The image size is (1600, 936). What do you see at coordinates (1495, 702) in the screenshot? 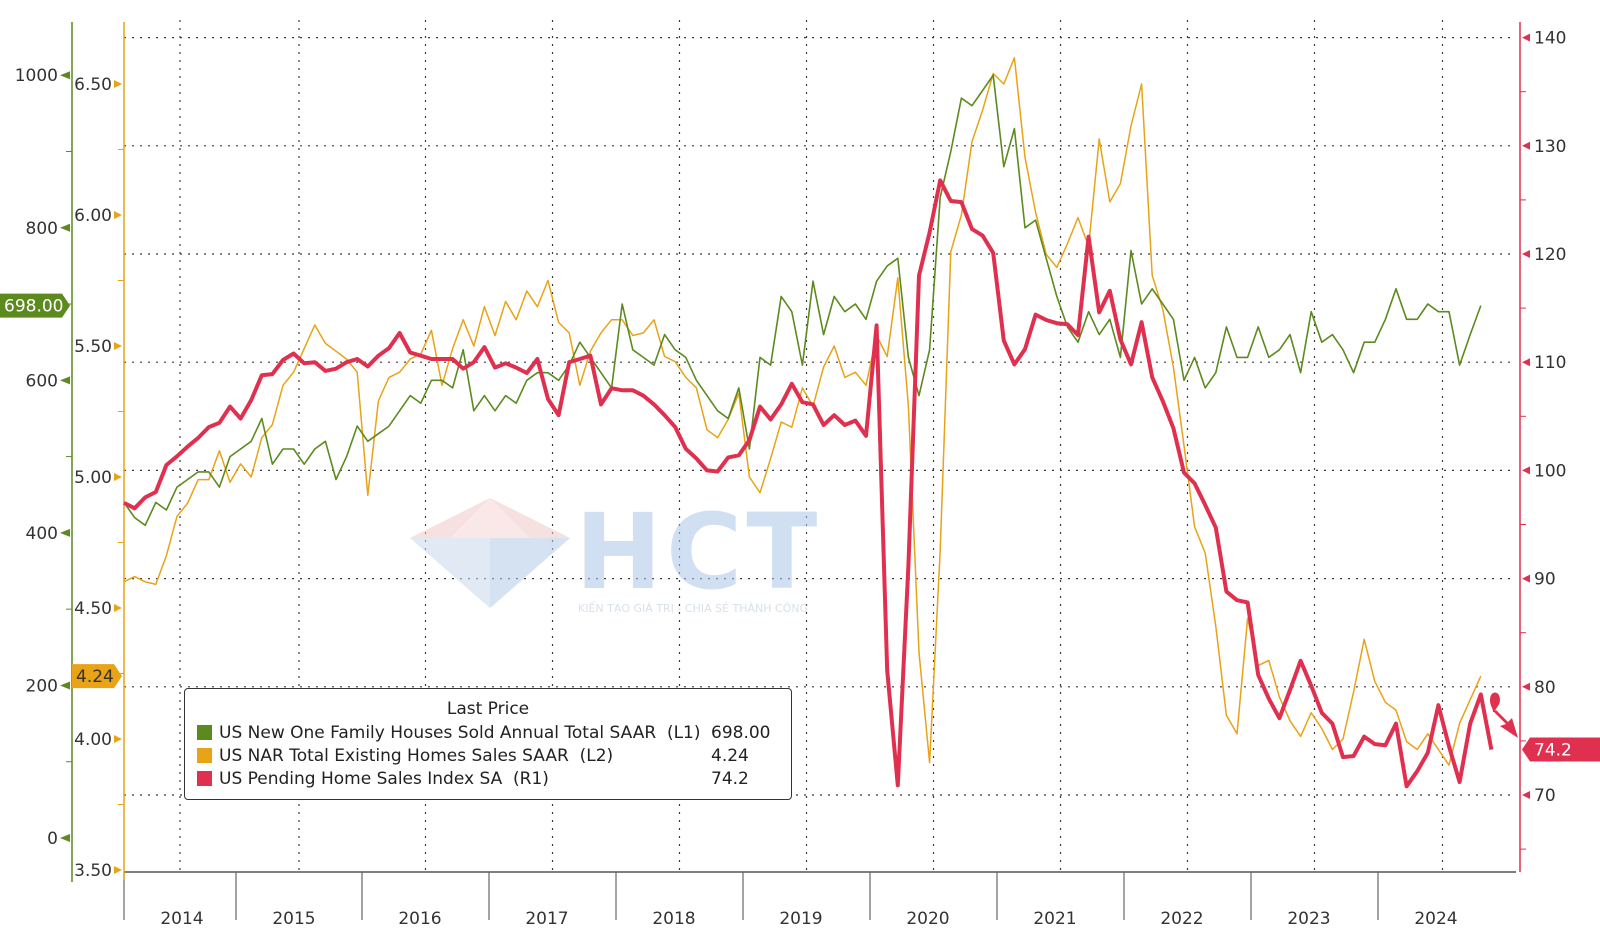
I see `annotation-pin-icon` at bounding box center [1495, 702].